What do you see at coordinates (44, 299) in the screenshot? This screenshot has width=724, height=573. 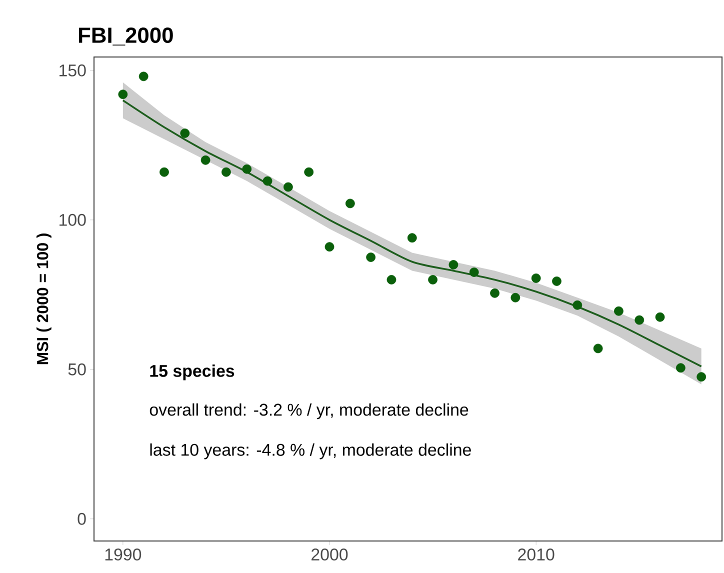 I see `y-axis-title: MSI ( 2000 = 100 )` at bounding box center [44, 299].